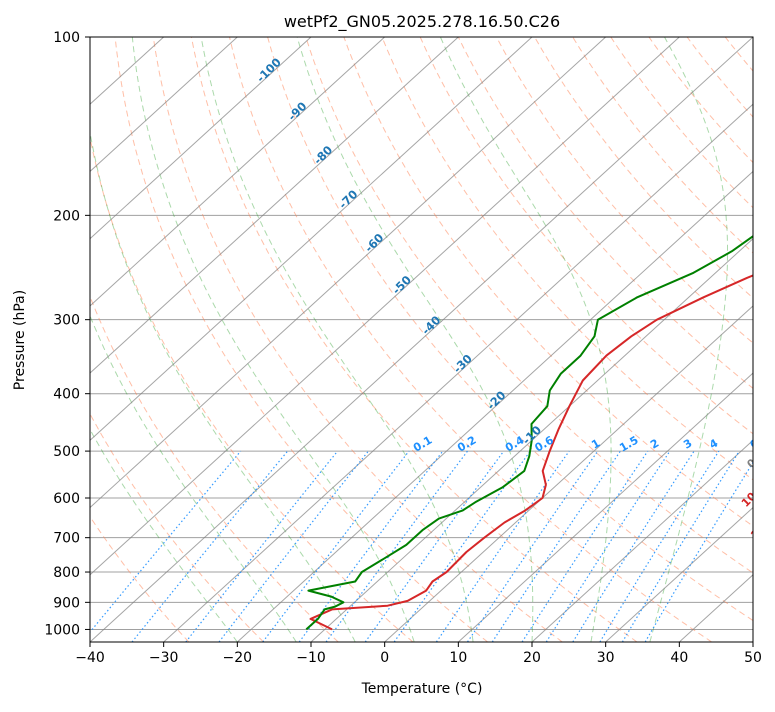  What do you see at coordinates (348, 199) in the screenshot?
I see `isotherm-label: -70` at bounding box center [348, 199].